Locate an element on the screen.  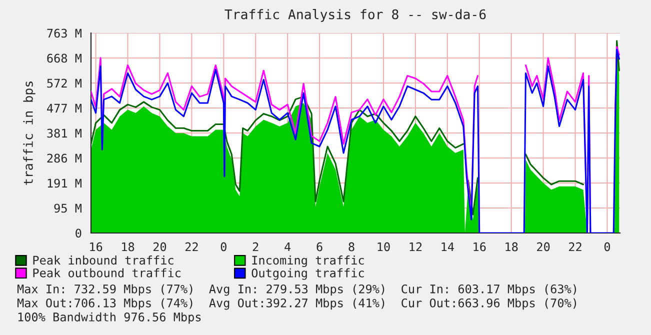
y-tick-label: 0 is located at coordinates (79, 233).